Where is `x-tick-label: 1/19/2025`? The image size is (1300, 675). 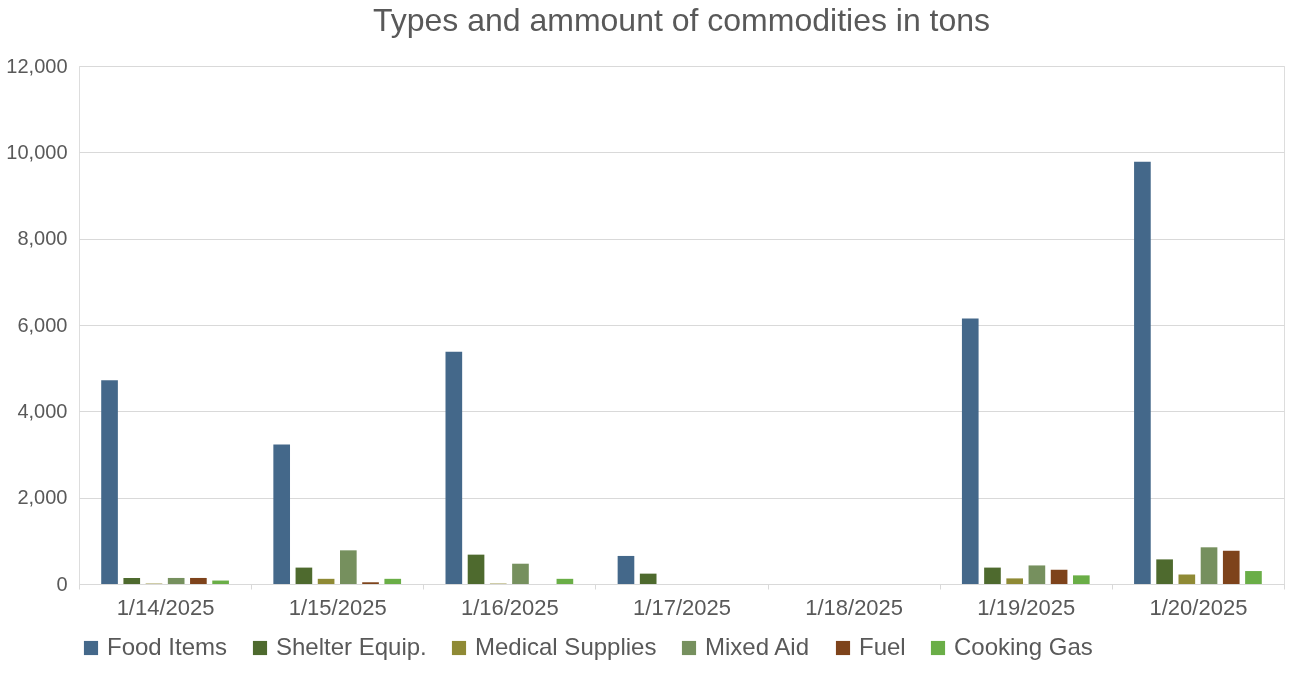
x-tick-label: 1/19/2025 is located at coordinates (1026, 607).